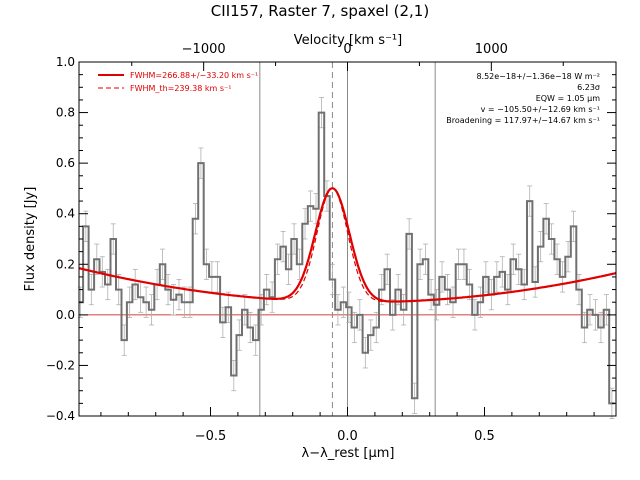 This screenshot has height=480, width=640. What do you see at coordinates (588, 87) in the screenshot?
I see `annotation-snr: 6.23σ` at bounding box center [588, 87].